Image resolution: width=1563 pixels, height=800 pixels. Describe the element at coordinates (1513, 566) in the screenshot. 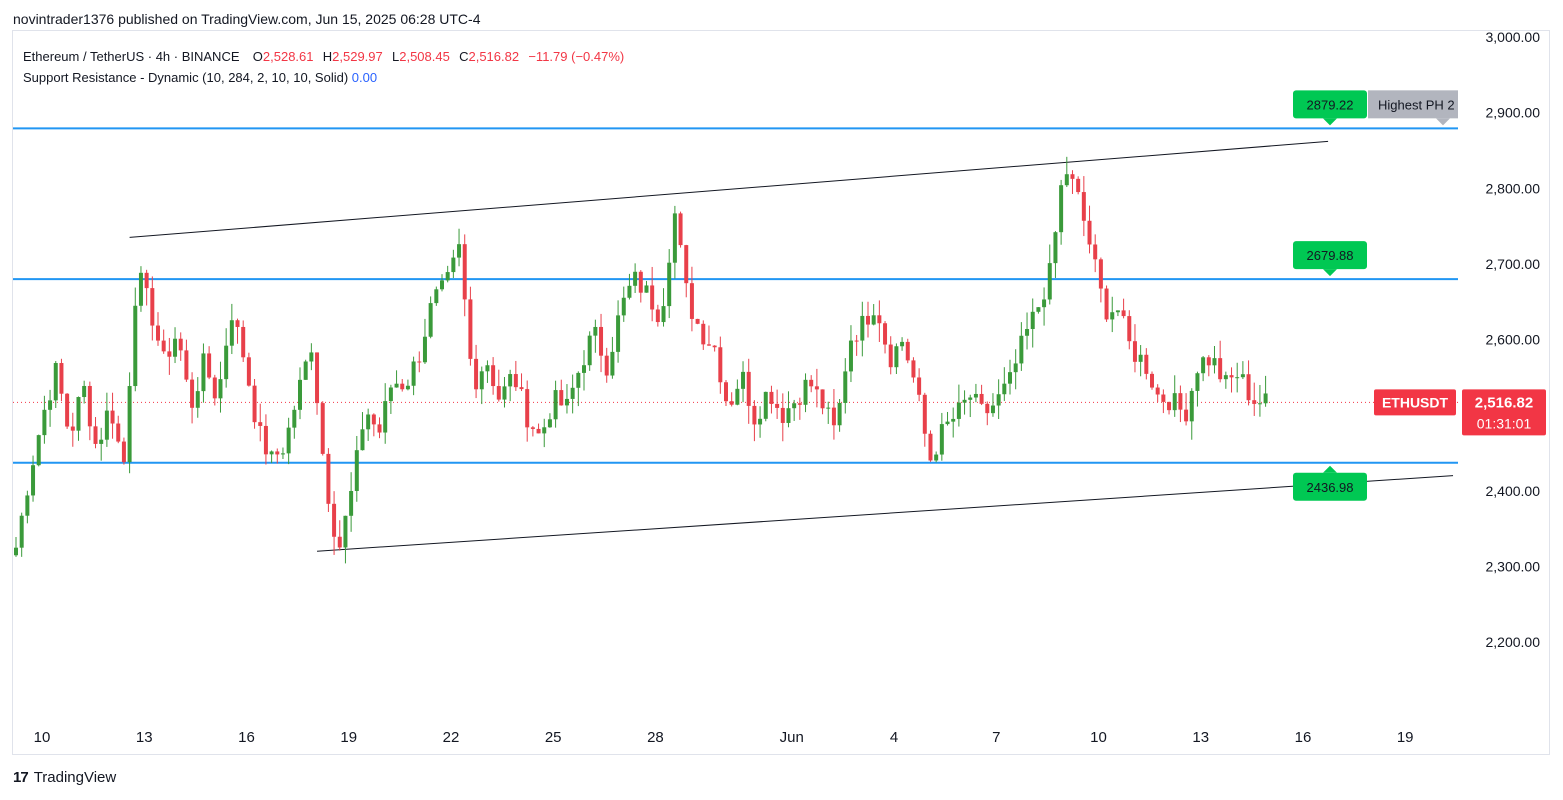

I see `y-tick-label: 2,300.00` at that location.